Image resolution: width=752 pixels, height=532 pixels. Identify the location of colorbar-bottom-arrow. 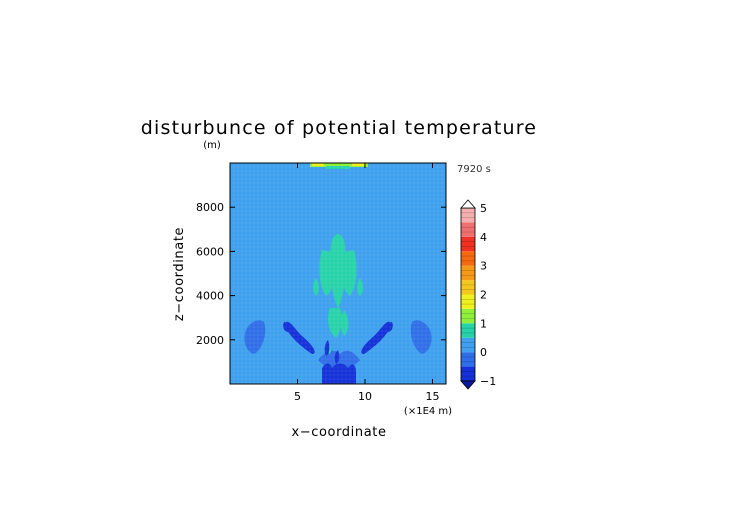
(468, 385).